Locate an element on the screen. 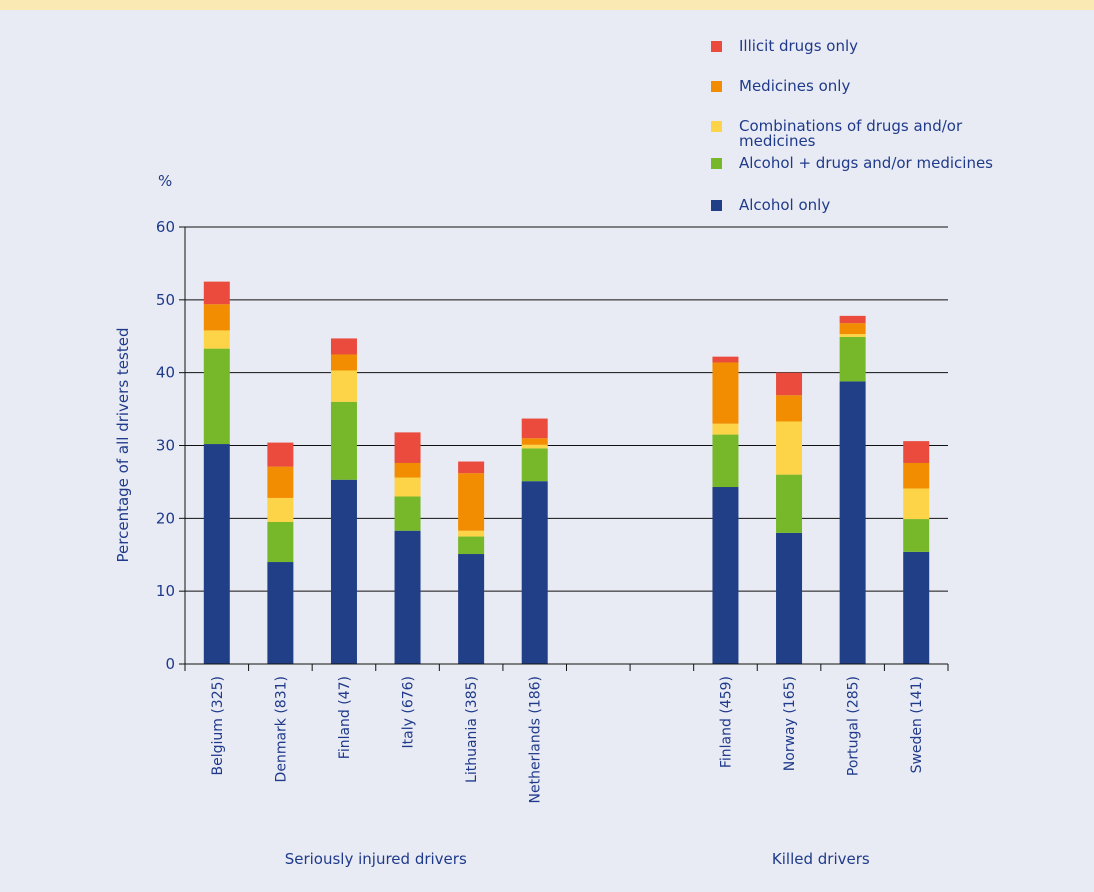 This screenshot has height=892, width=1094. y-tick-label-20: 20 is located at coordinates (165, 518).